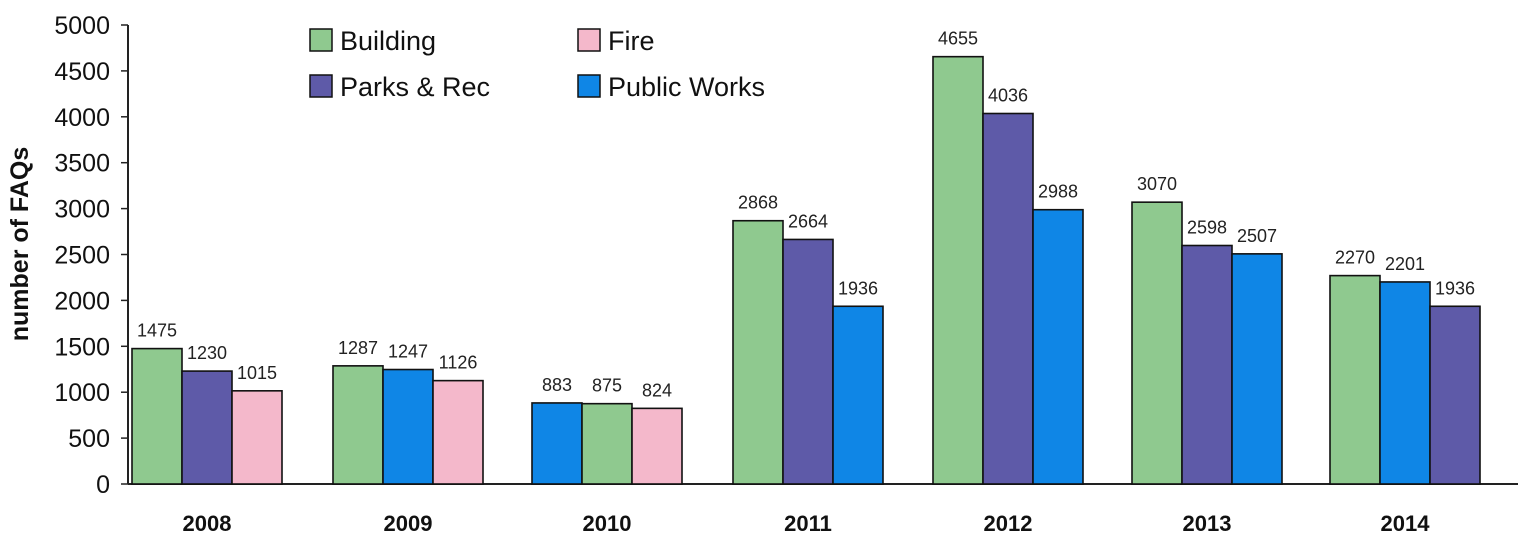  I want to click on y-tick-label: 4000, so click(82, 118).